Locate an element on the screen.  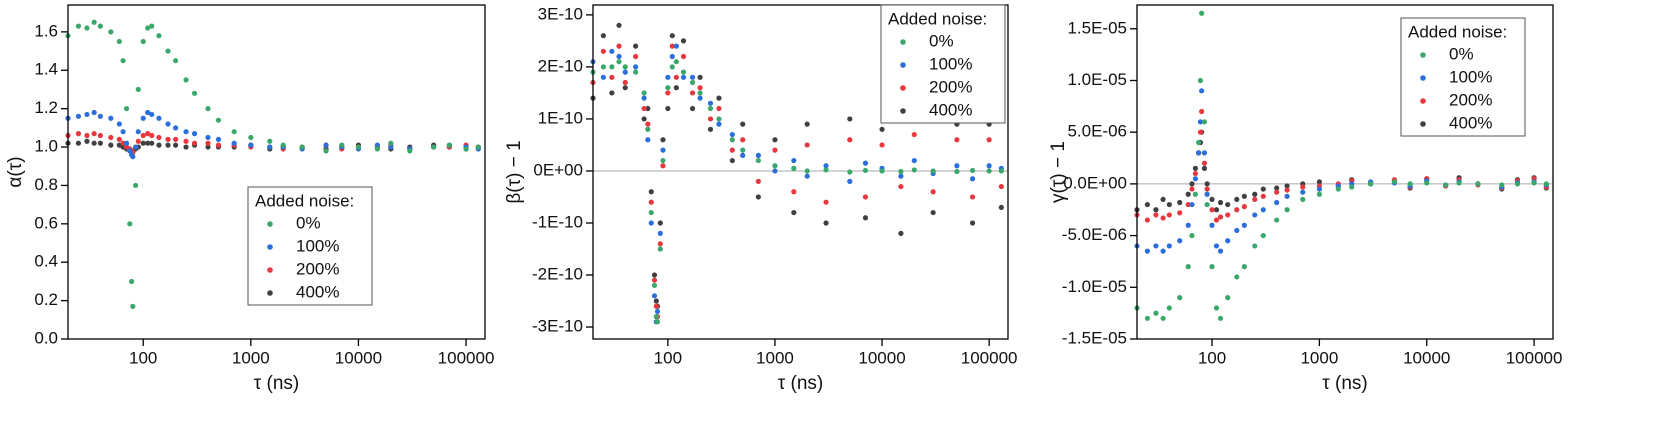
y-tick-label: 0.0E+00 is located at coordinates (1095, 182).